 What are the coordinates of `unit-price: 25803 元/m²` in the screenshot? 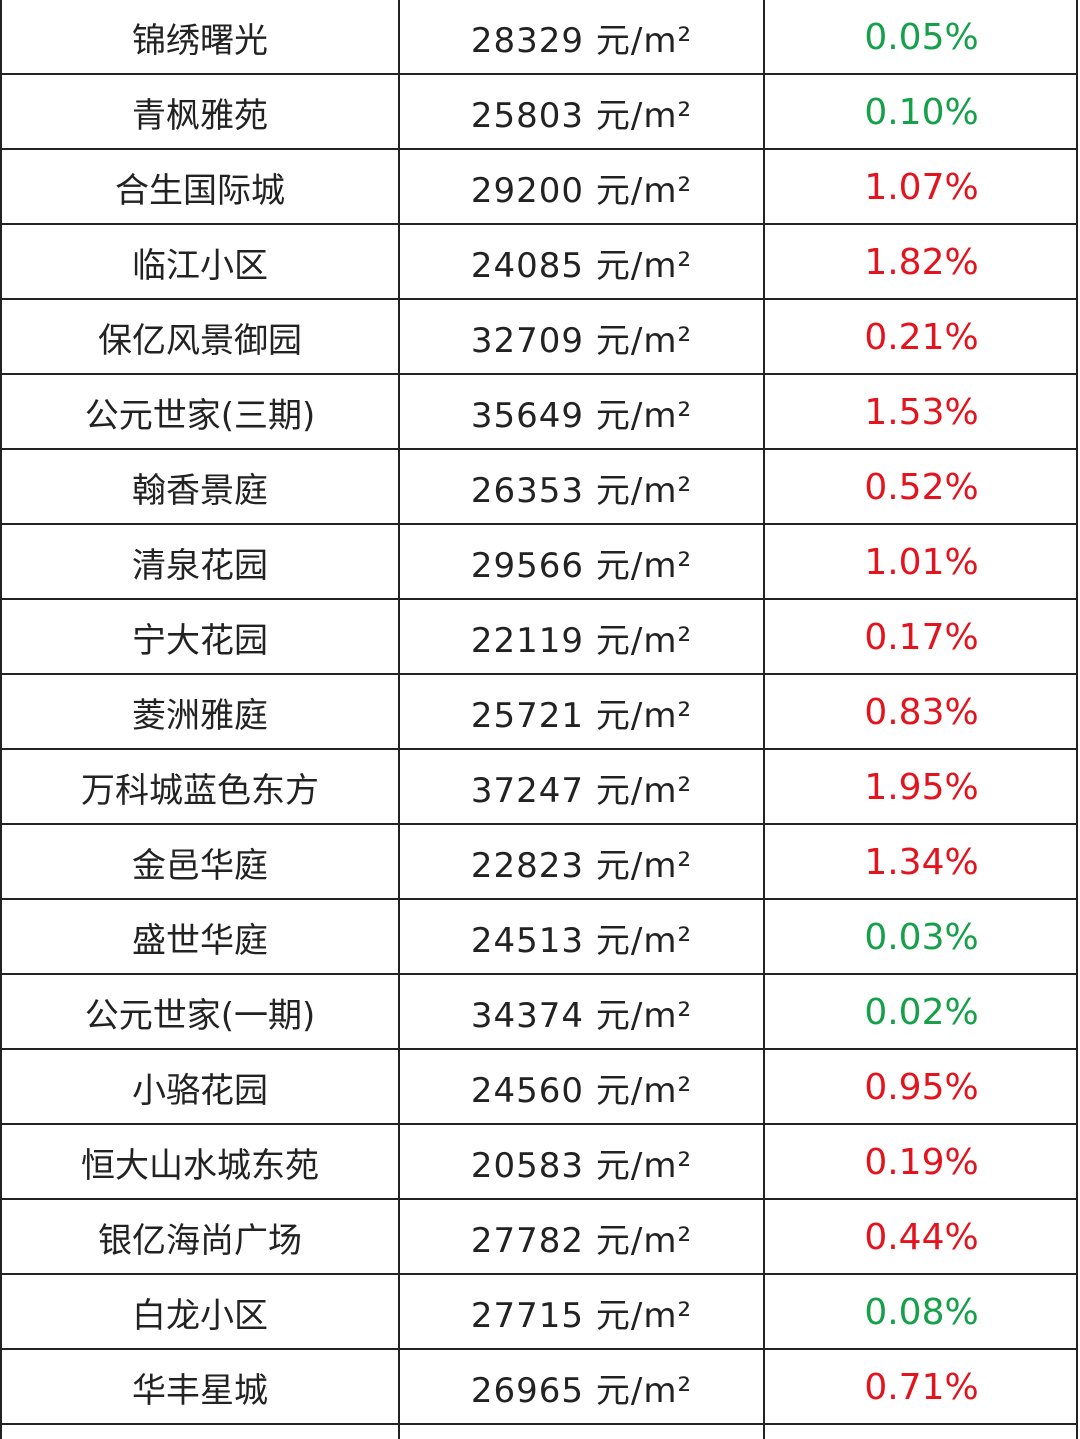 It's located at (582, 112).